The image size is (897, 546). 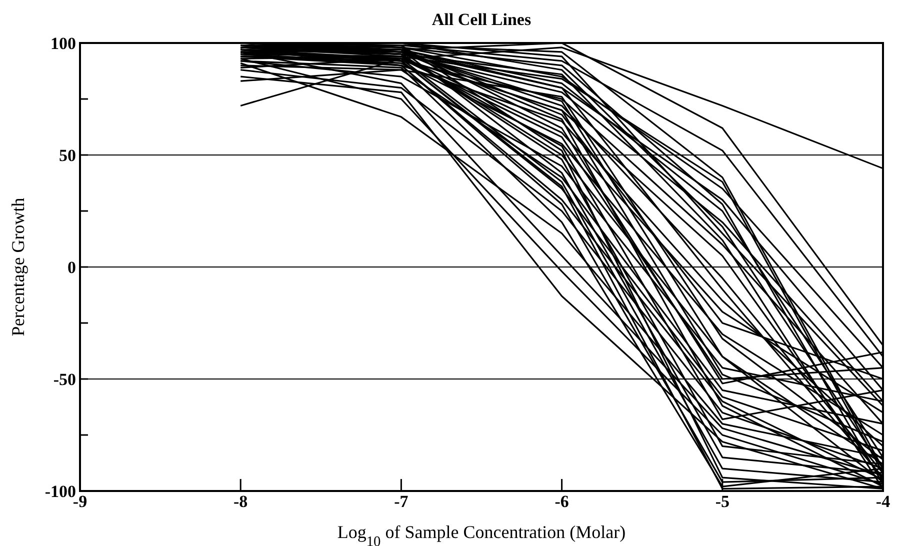 What do you see at coordinates (401, 501) in the screenshot?
I see `x-tick-label: -7` at bounding box center [401, 501].